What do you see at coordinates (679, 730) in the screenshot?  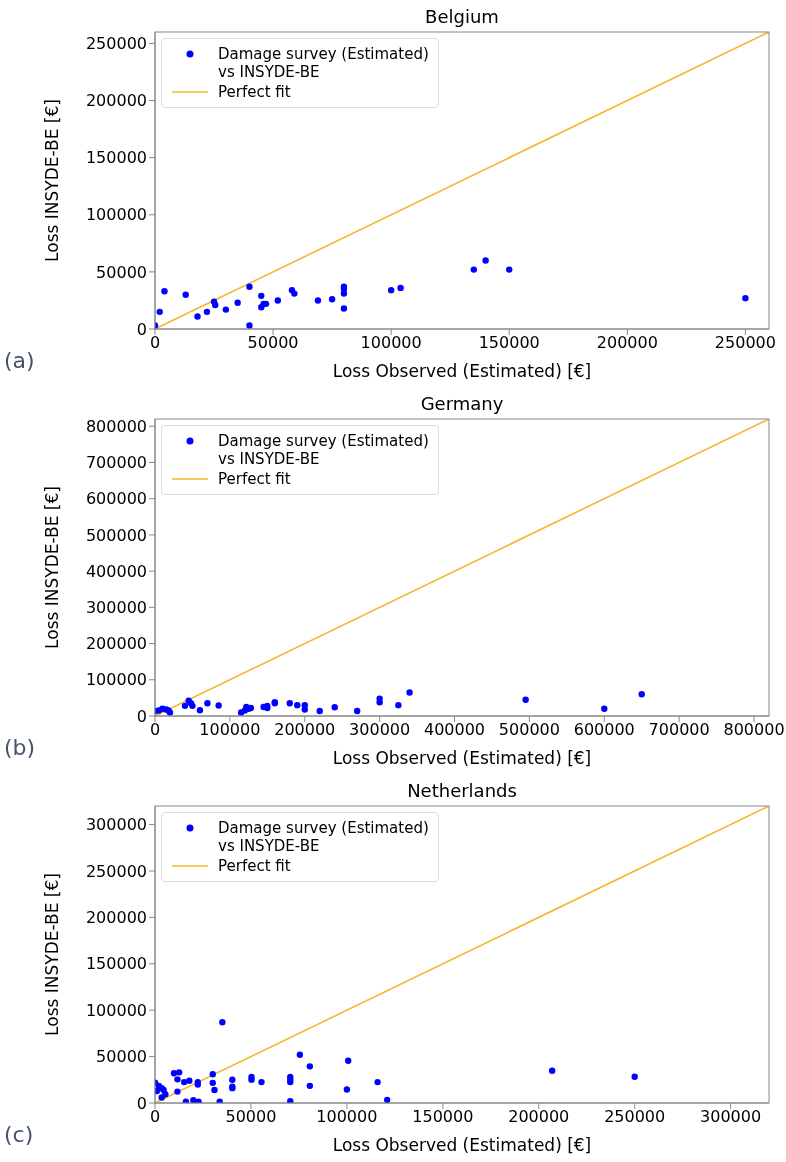 I see `x-tick-label: 700000` at bounding box center [679, 730].